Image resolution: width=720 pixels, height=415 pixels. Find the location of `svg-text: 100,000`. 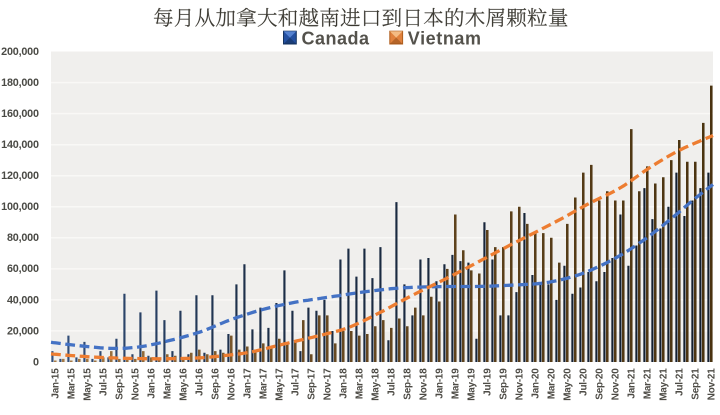

svg-text: 100,000 is located at coordinates (20, 207).